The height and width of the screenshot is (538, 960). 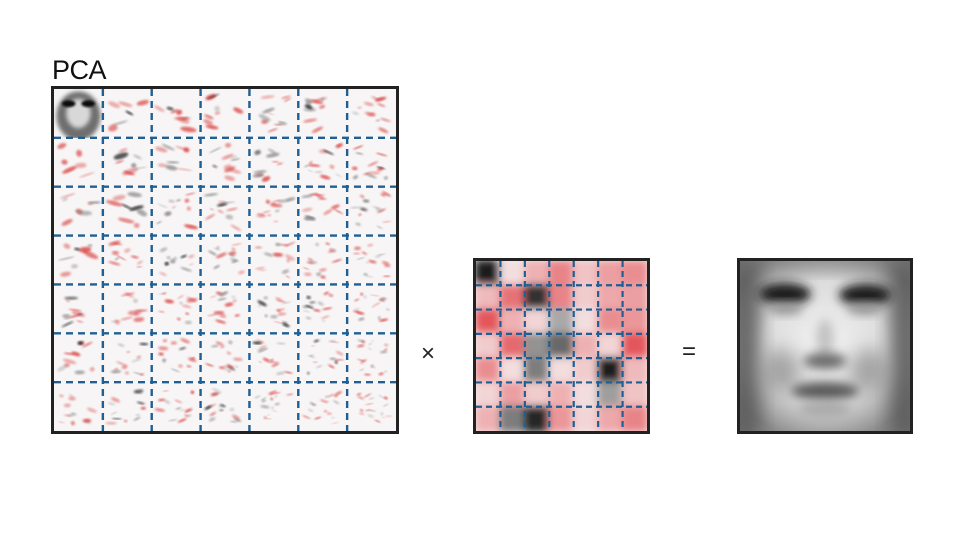 I want to click on reconstructed-face-image, so click(x=825, y=346).